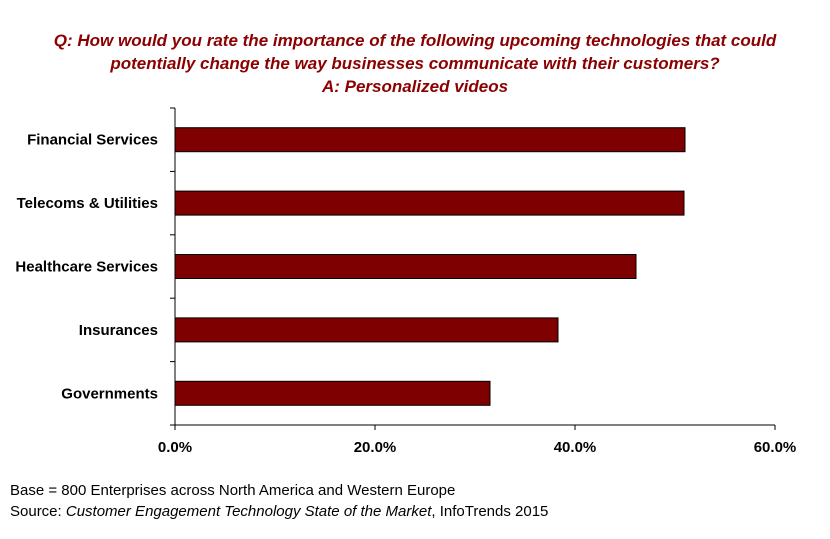 This screenshot has width=830, height=539. I want to click on x-tick-label: 0.0%, so click(175, 447).